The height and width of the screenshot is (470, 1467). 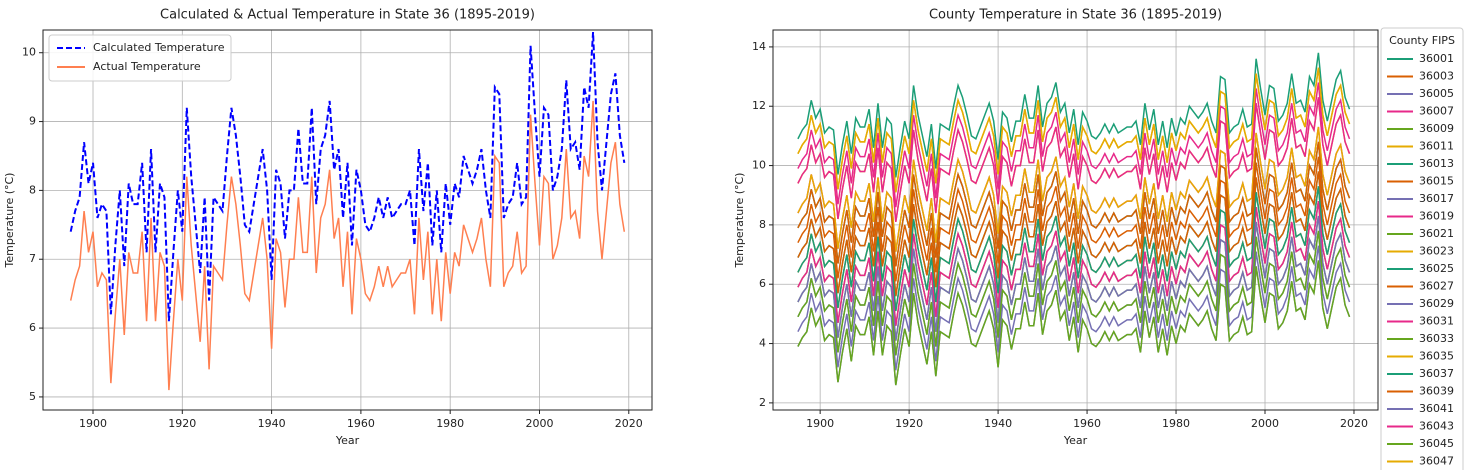 I want to click on legend-label: 36029, so click(x=1436, y=303).